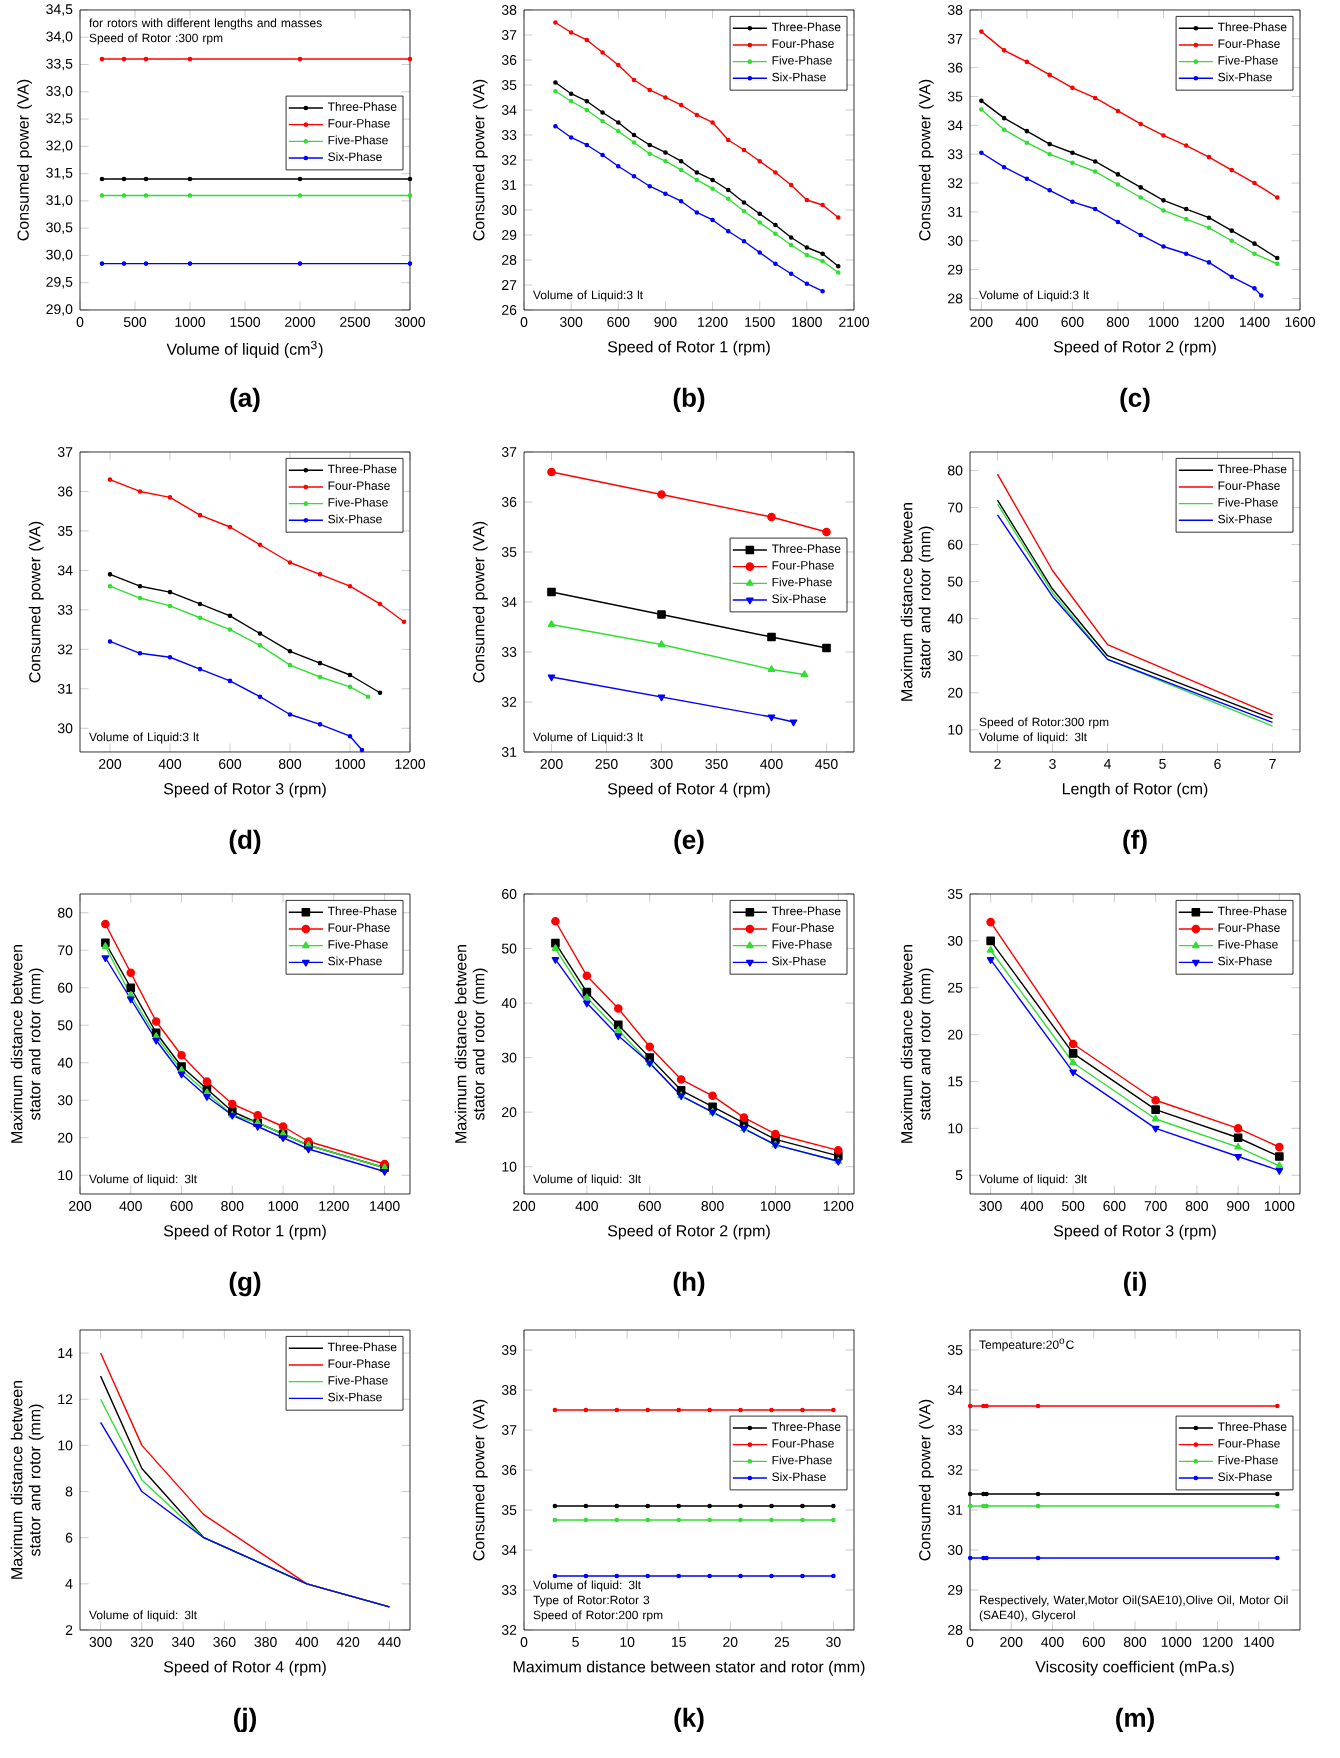 The width and height of the screenshot is (1340, 1758). What do you see at coordinates (245, 1284) in the screenshot?
I see `text: (g)` at bounding box center [245, 1284].